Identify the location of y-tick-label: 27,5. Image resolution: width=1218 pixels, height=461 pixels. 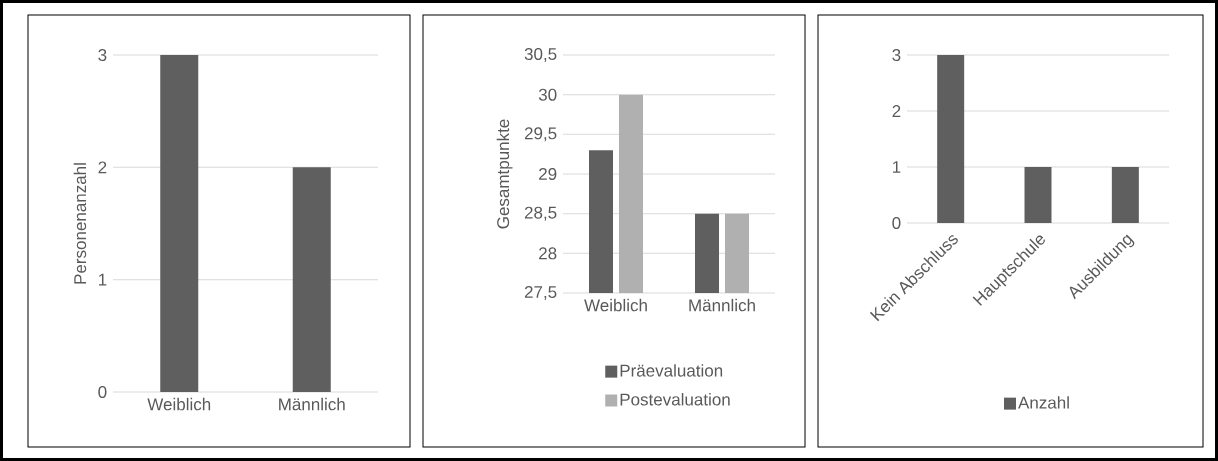
(540, 293).